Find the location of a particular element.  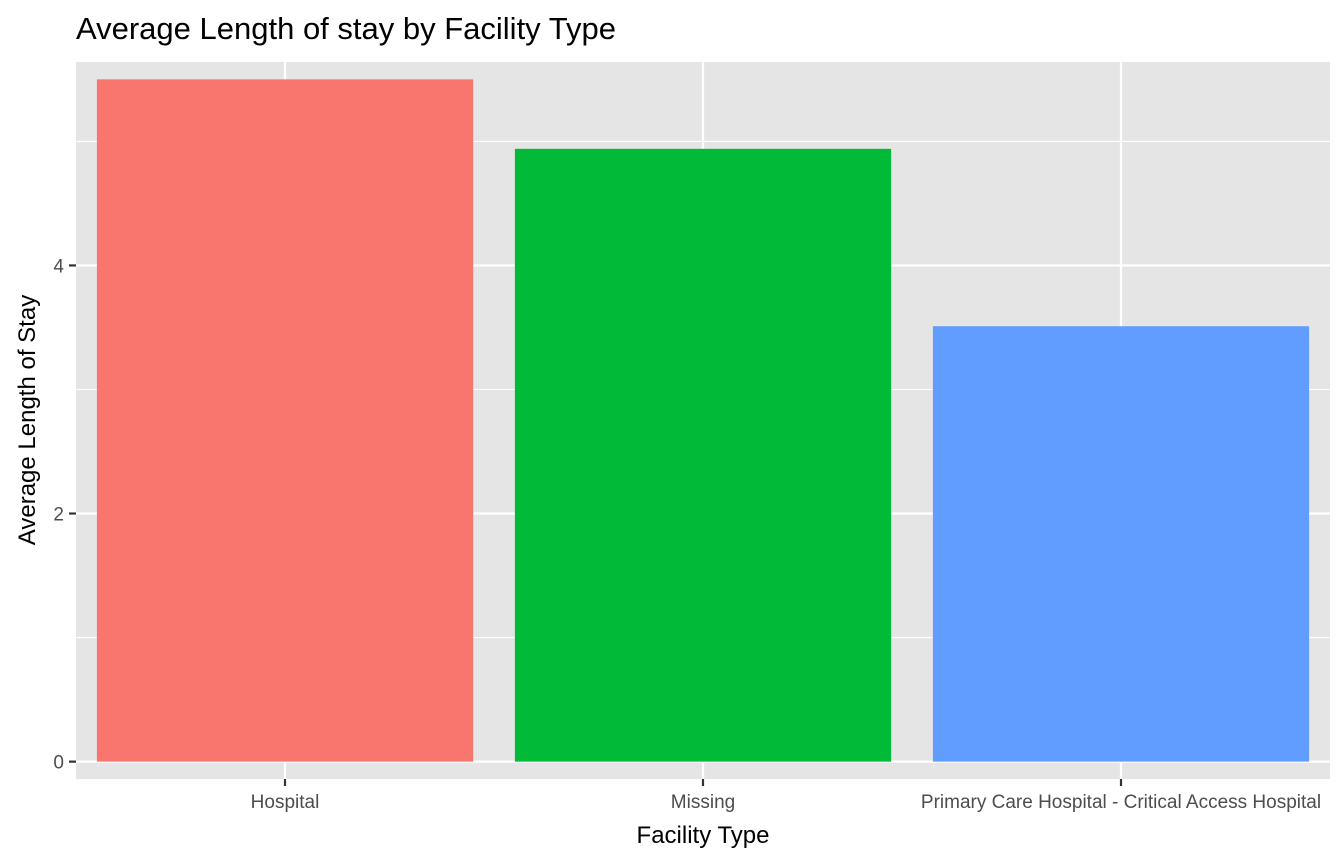

y-axis-title: Average Length of Stay is located at coordinates (27, 420).